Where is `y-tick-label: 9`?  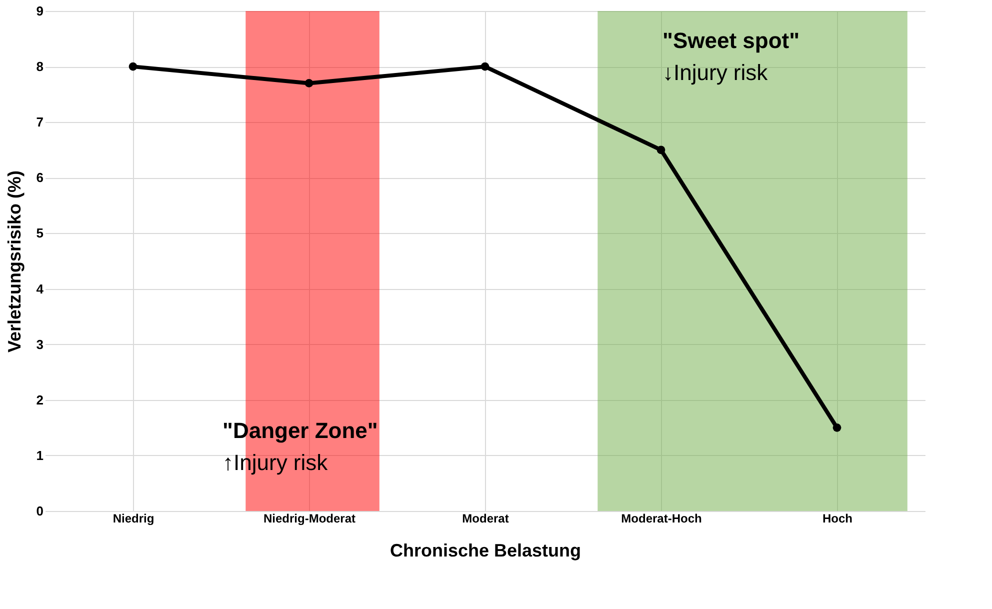 y-tick-label: 9 is located at coordinates (40, 11).